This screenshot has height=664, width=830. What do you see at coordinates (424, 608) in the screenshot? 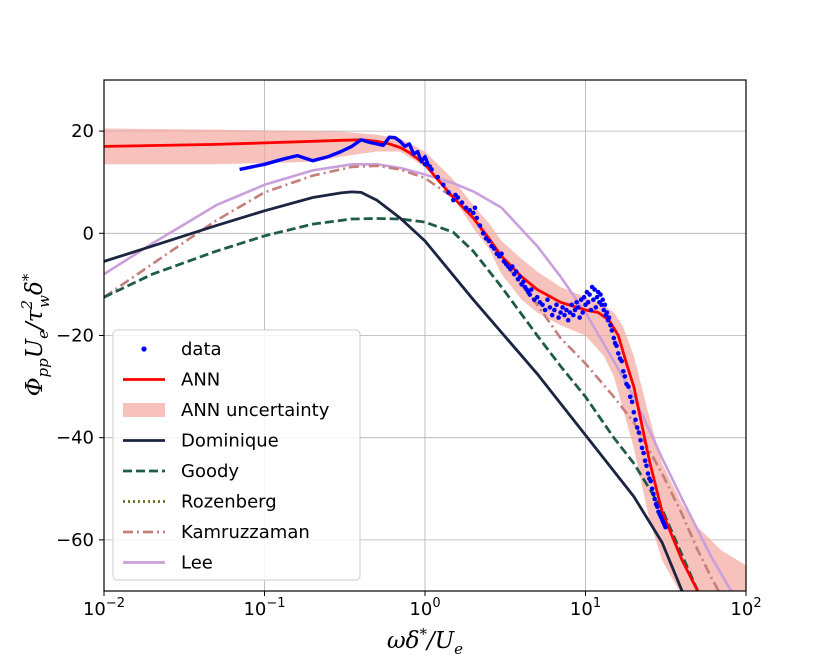
I see `x-tick-label: 10⁰` at bounding box center [424, 608].